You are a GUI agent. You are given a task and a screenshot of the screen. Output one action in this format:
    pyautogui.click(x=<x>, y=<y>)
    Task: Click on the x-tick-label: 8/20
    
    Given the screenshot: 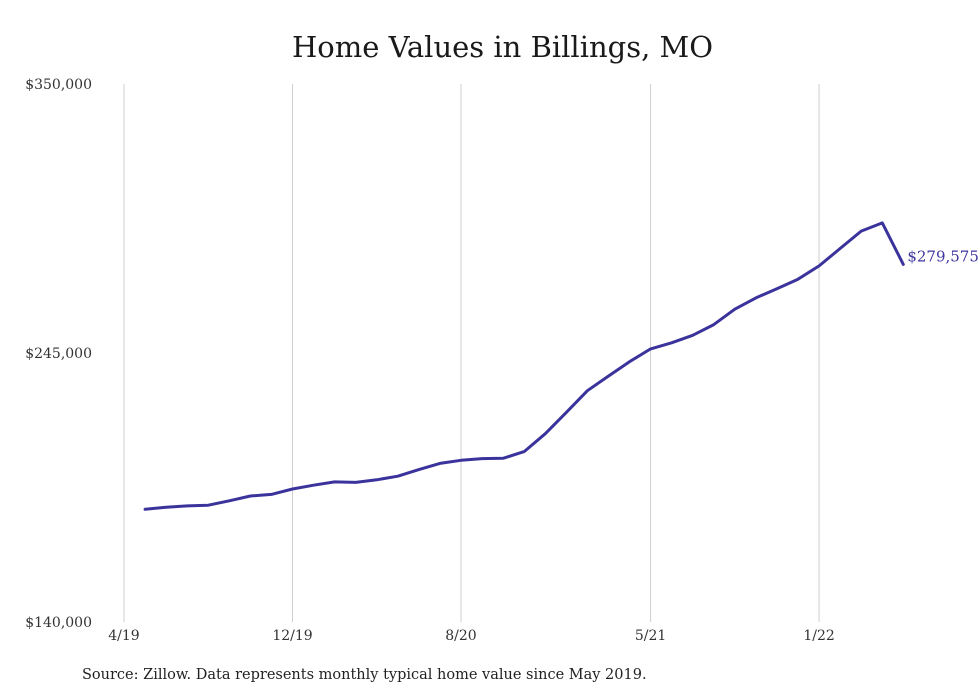 What is the action you would take?
    pyautogui.click(x=460, y=636)
    